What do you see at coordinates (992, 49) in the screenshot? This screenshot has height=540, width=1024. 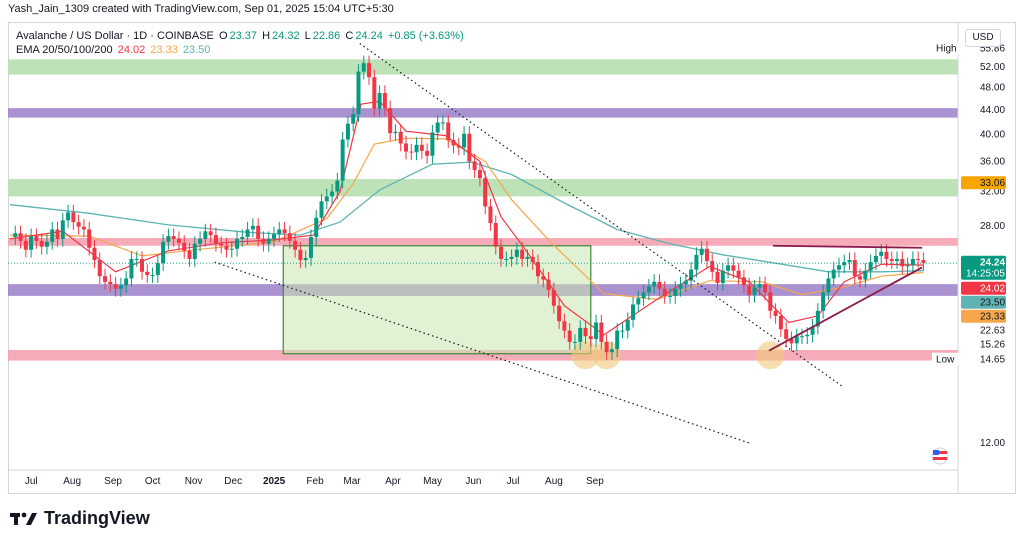 I see `price-label-high: 55.86` at bounding box center [992, 49].